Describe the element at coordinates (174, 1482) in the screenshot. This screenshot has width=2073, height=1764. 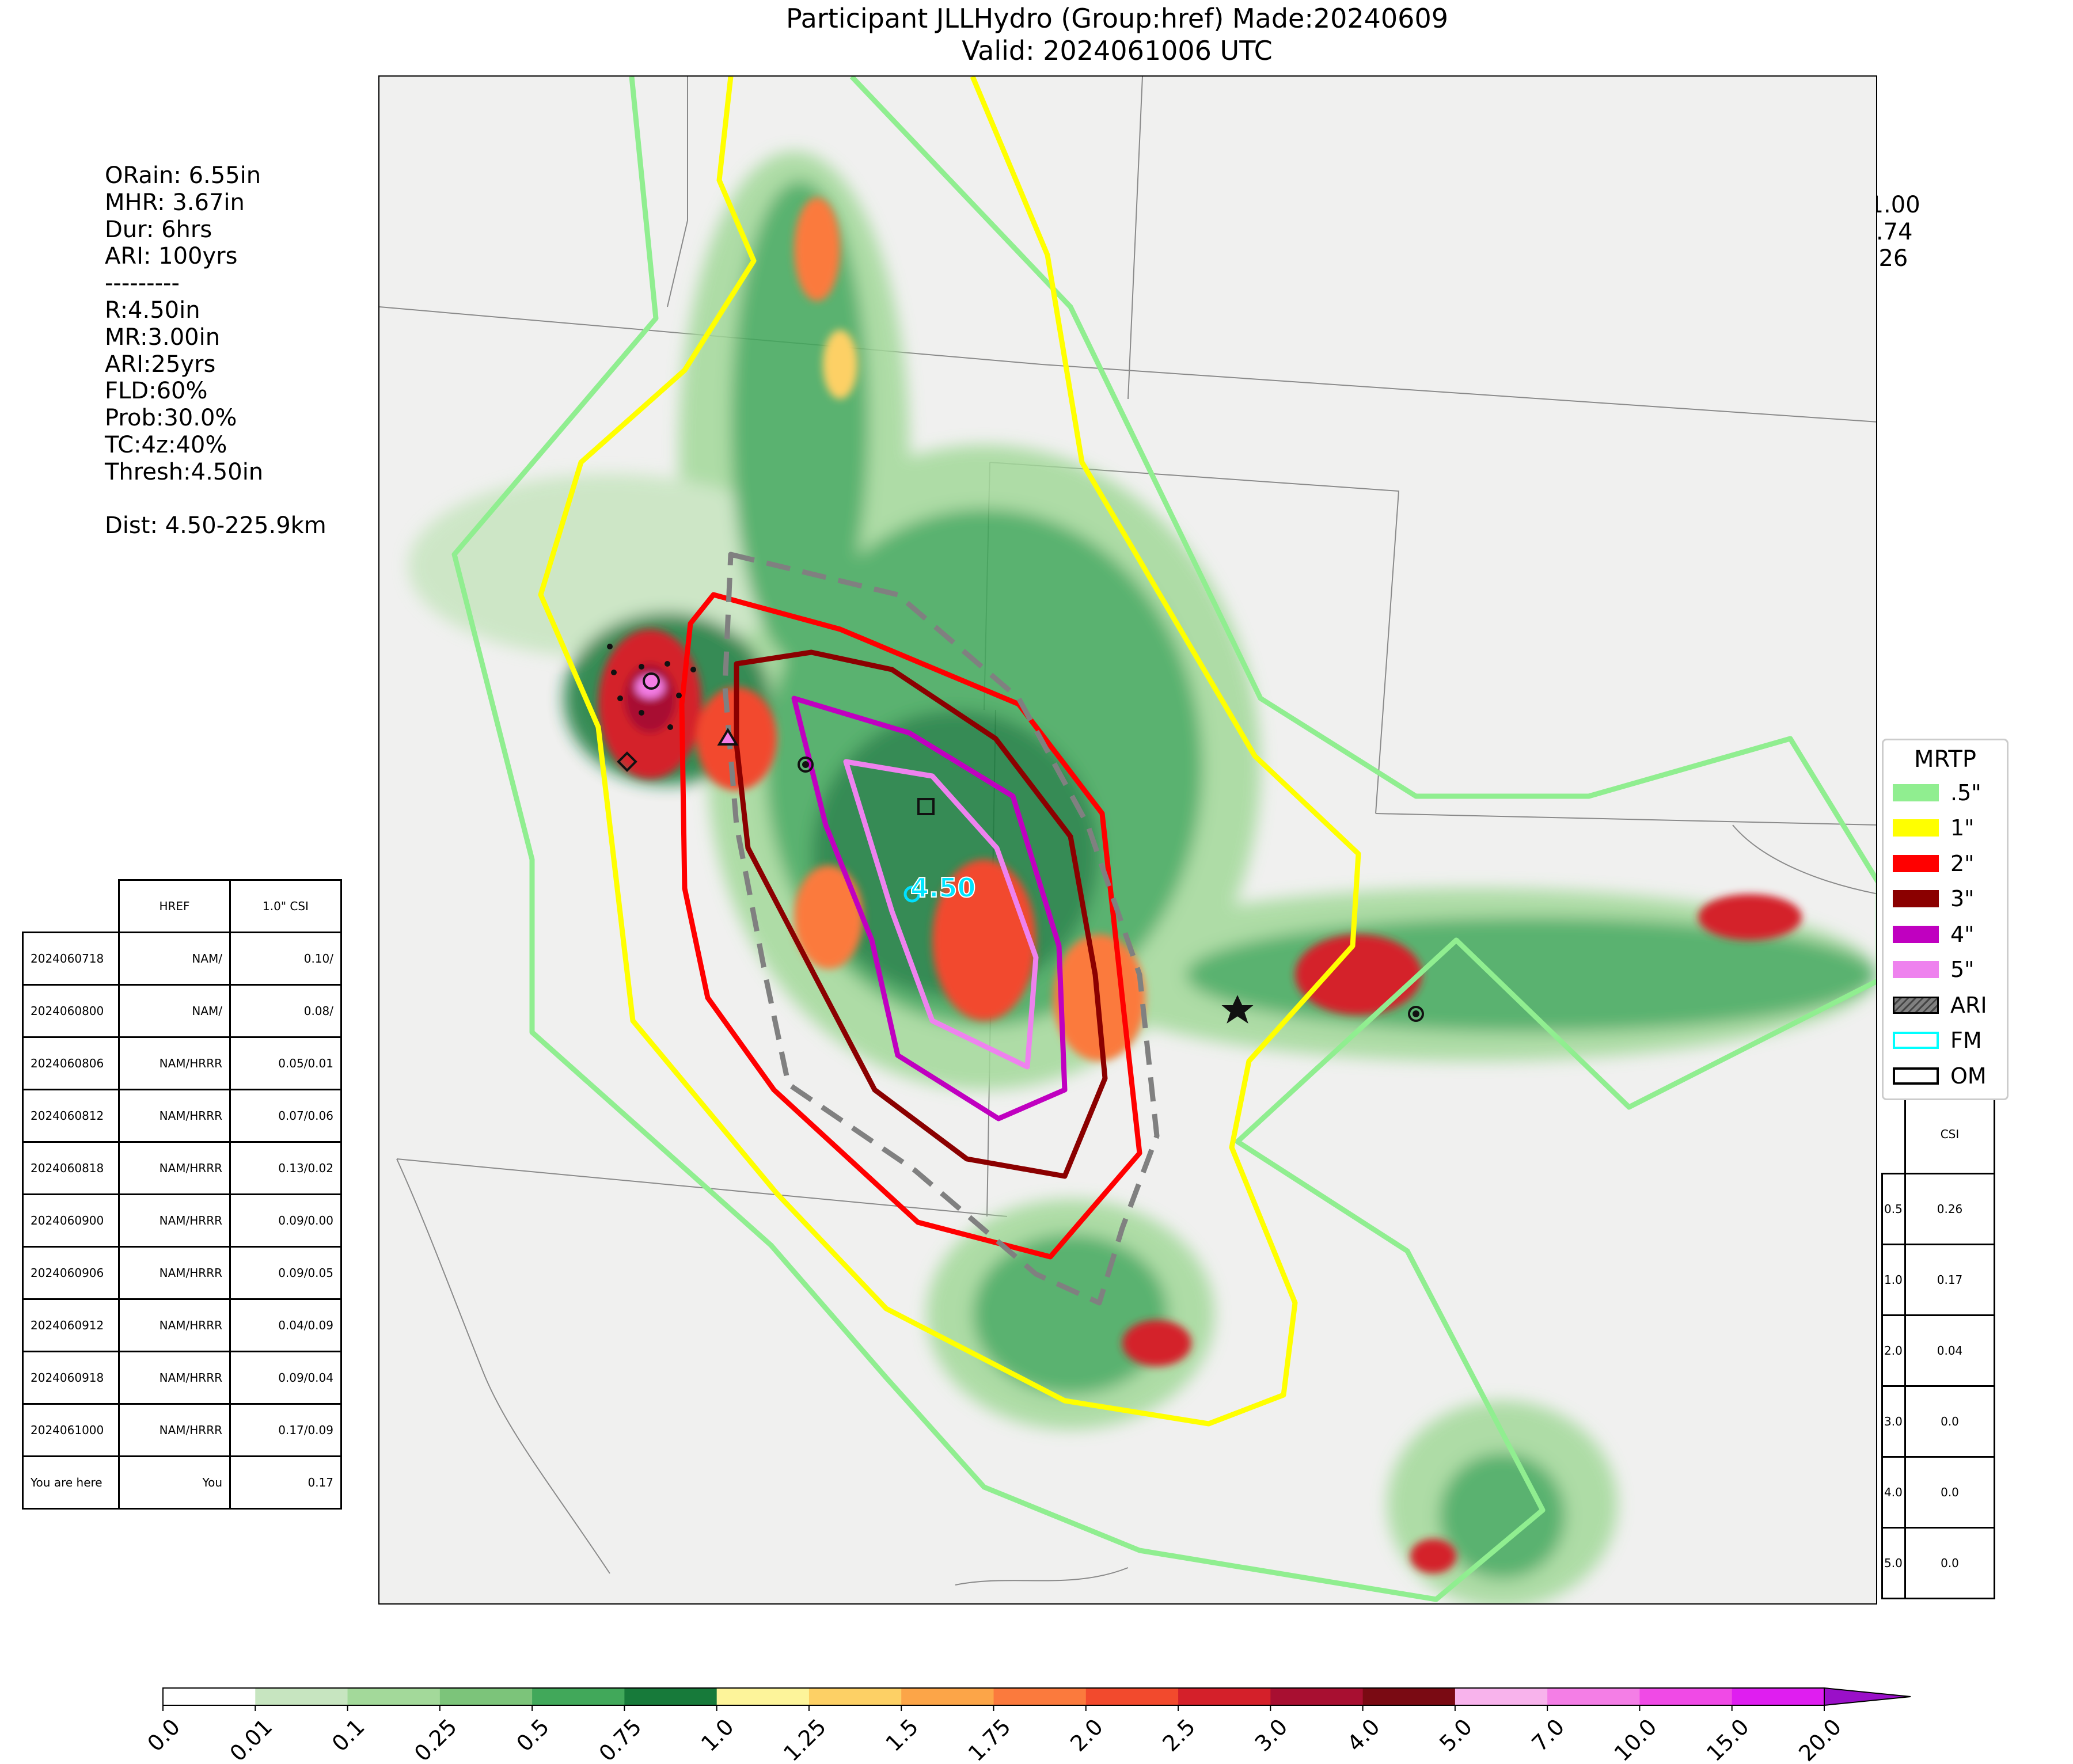
I see `history-cell: You` at that location.